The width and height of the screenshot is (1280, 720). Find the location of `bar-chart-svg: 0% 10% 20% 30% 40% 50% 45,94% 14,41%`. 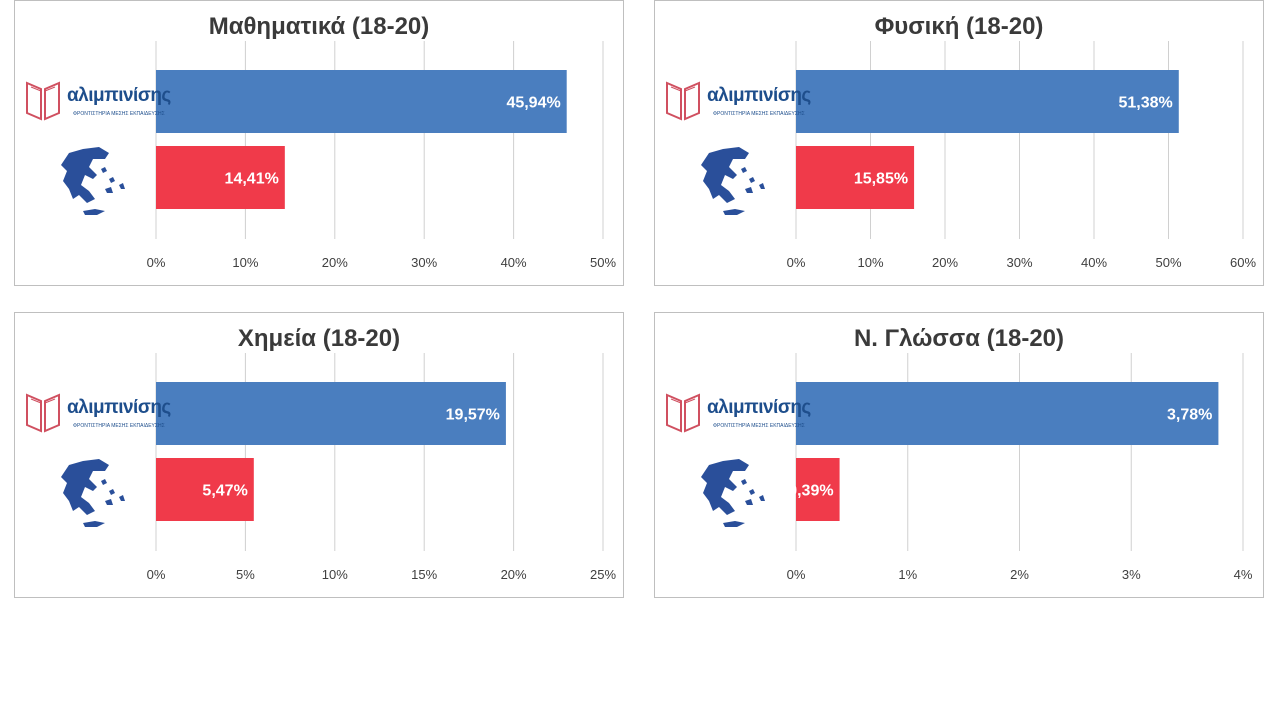

bar-chart-svg: 0% 10% 20% 30% 40% 50% 45,94% 14,41% is located at coordinates (381, 155).